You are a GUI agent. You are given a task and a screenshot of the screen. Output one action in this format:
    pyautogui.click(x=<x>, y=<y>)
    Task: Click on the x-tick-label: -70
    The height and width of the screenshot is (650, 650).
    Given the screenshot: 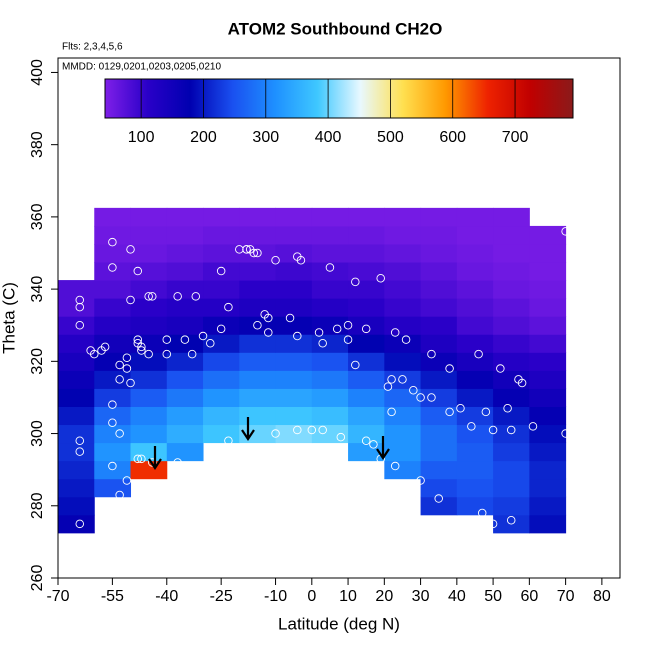 What is the action you would take?
    pyautogui.click(x=57, y=596)
    